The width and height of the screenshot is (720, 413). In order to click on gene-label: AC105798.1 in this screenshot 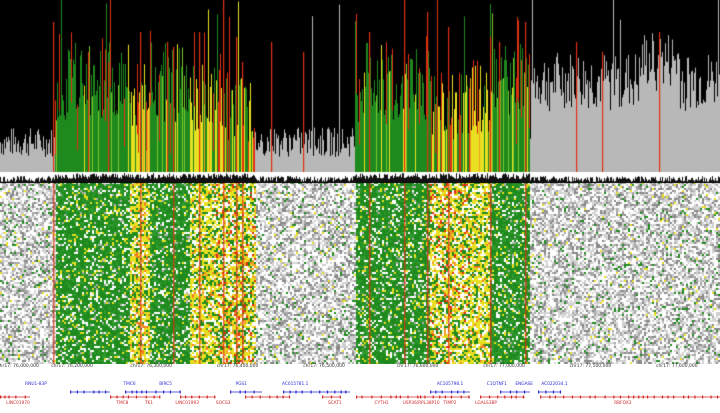, I will do `click(450, 384)`.